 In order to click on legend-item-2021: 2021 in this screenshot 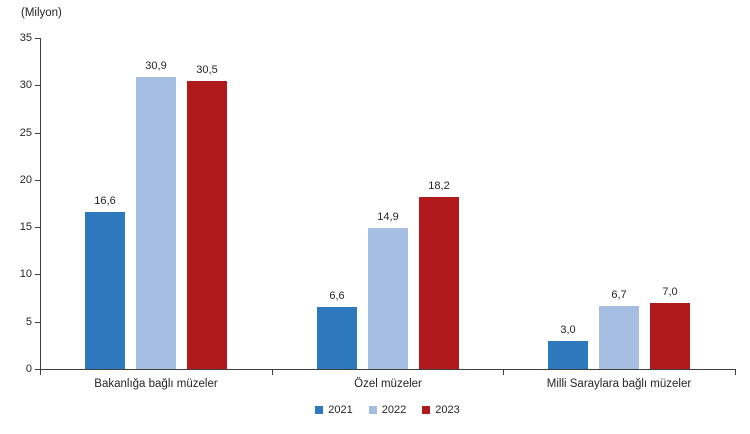, I will do `click(334, 410)`.